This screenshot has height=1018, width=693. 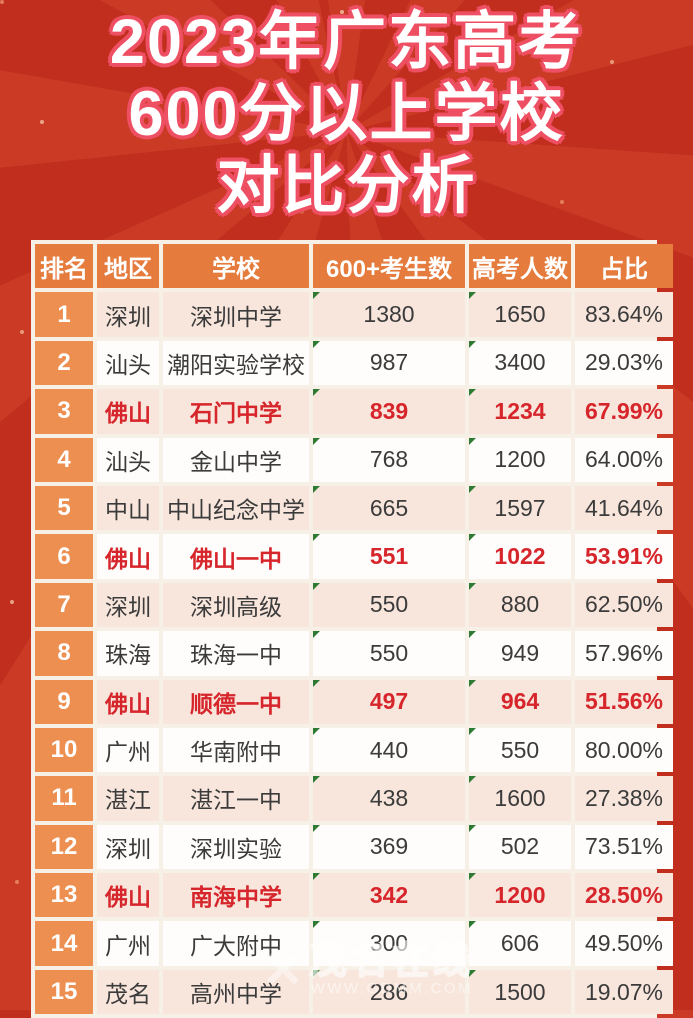 What do you see at coordinates (624, 895) in the screenshot?
I see `table-cell-ratio-row-13: 28.50%` at bounding box center [624, 895].